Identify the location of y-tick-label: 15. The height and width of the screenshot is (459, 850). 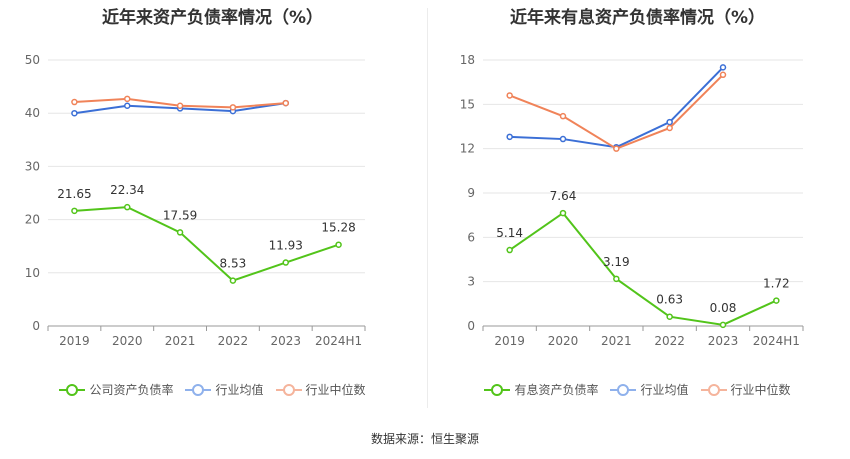
(467, 104).